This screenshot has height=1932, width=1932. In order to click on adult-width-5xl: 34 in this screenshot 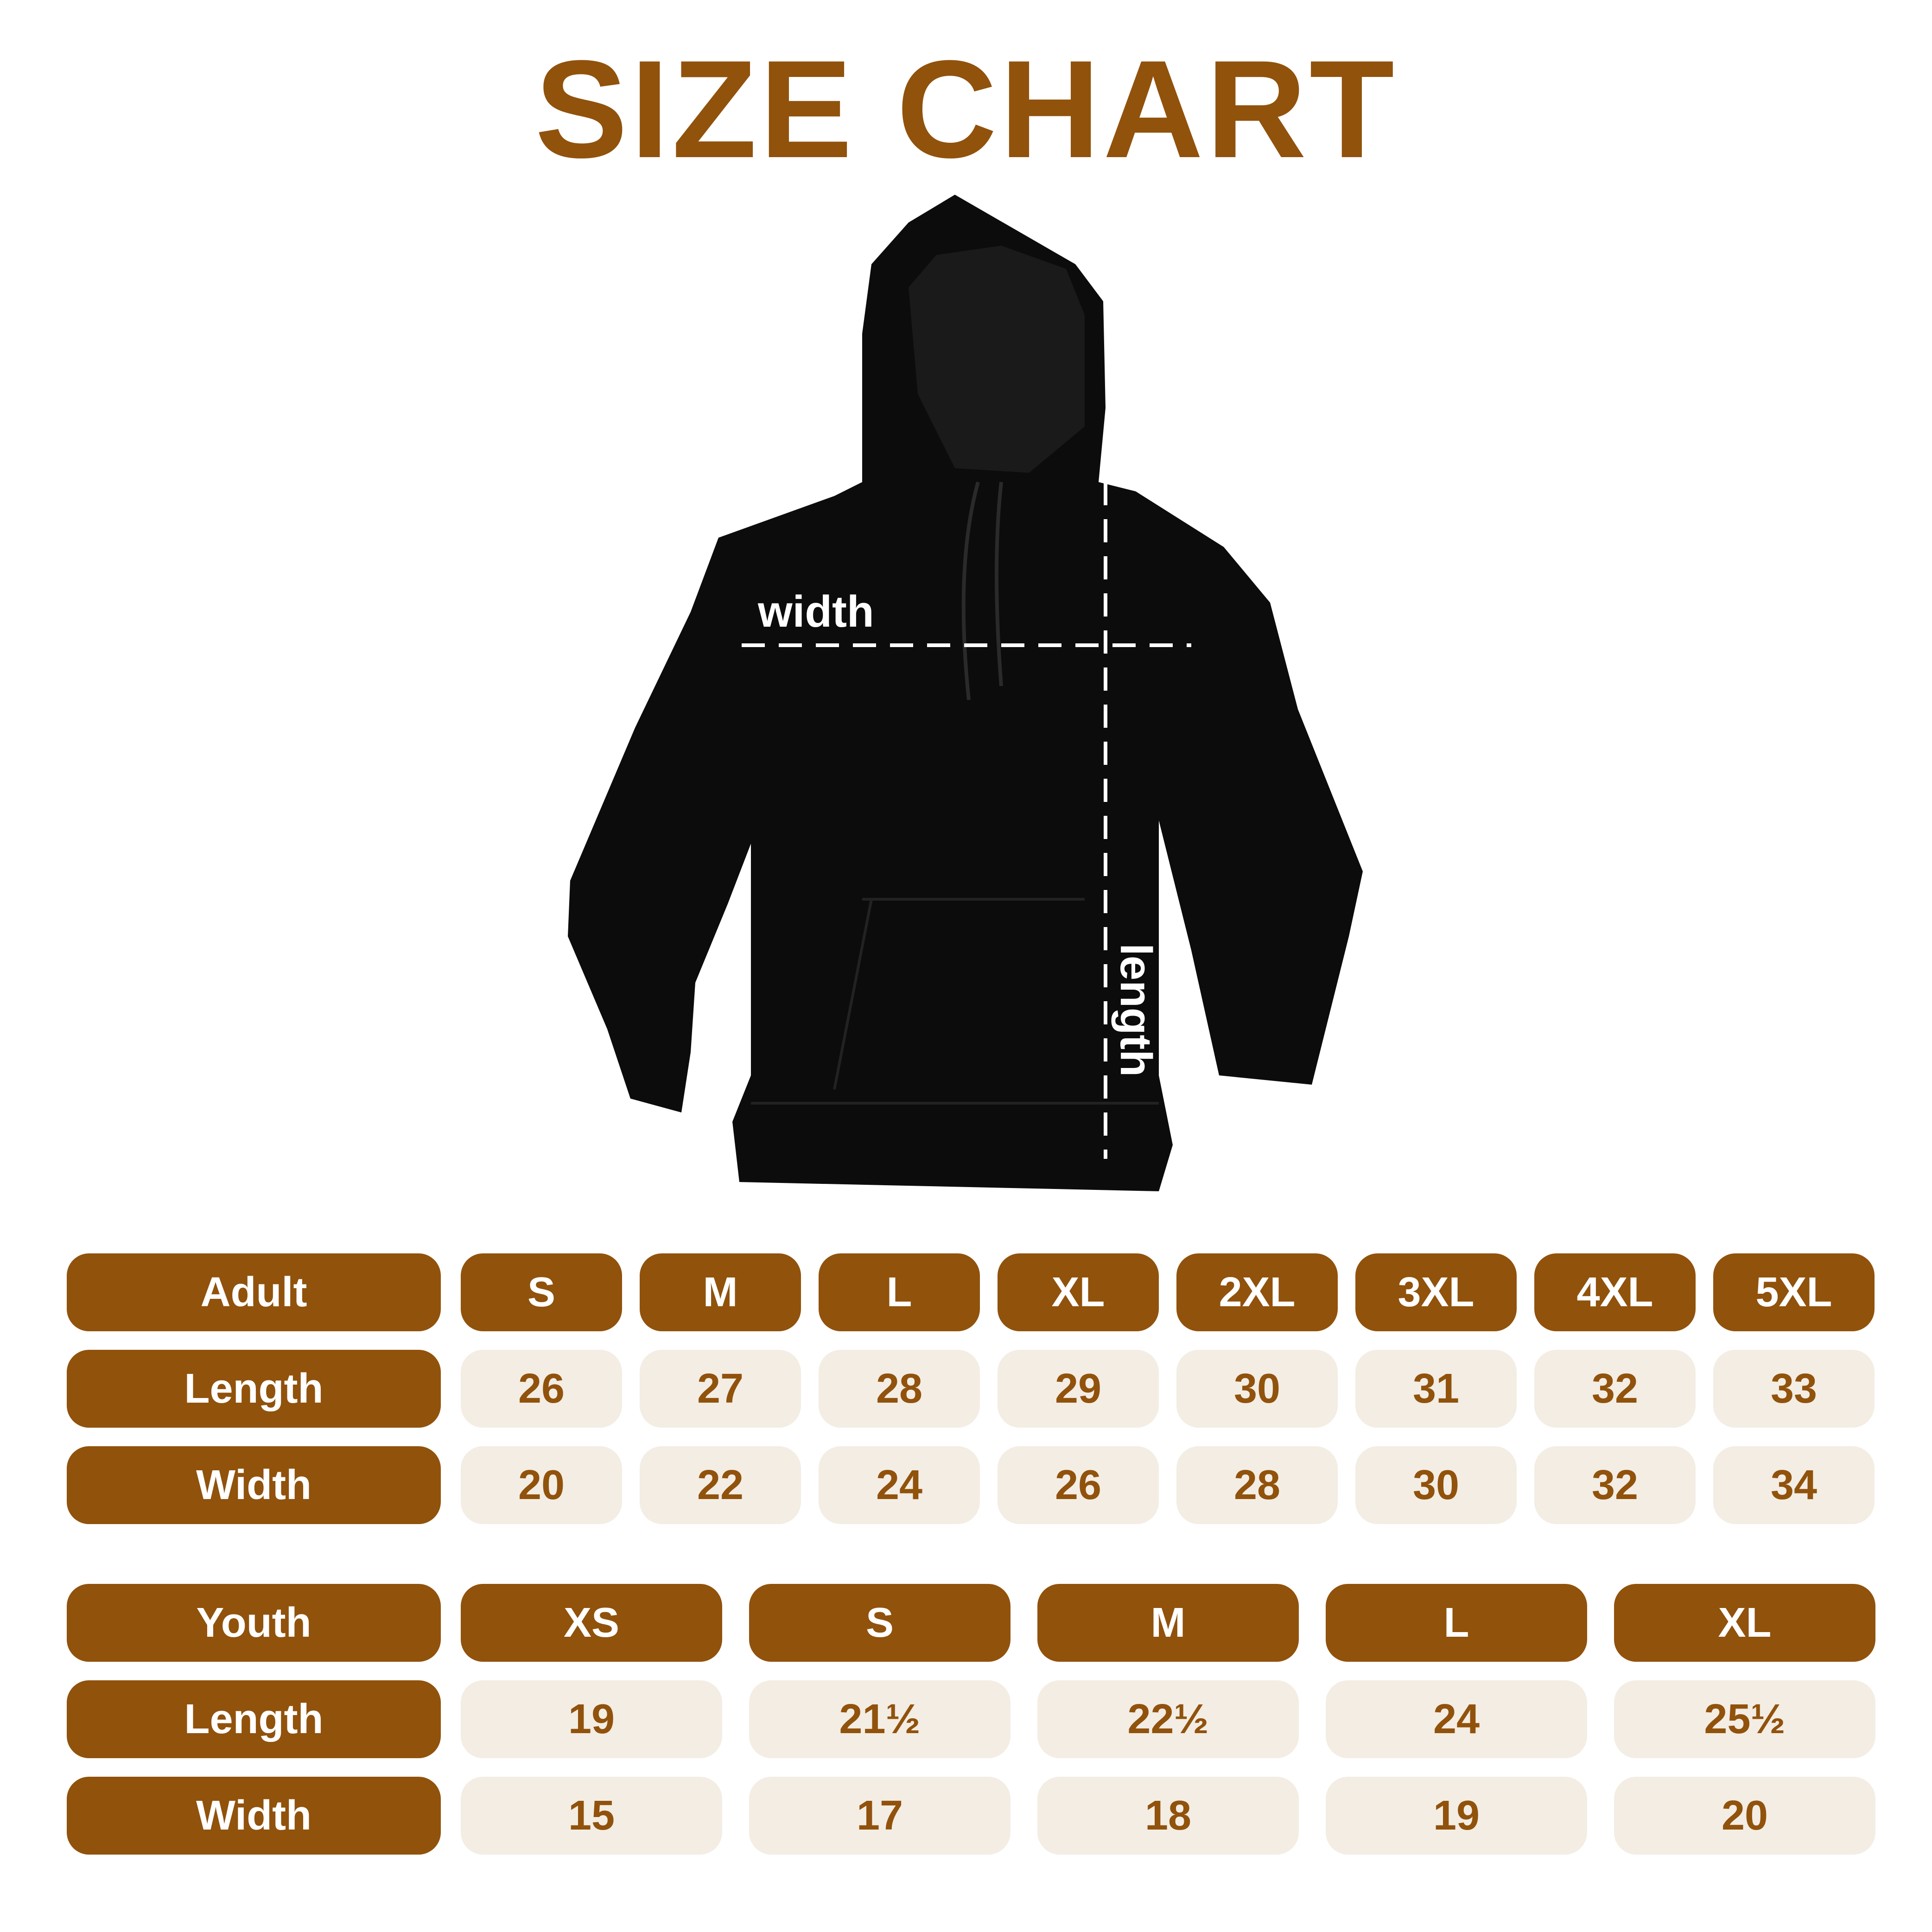, I will do `click(1794, 1485)`.